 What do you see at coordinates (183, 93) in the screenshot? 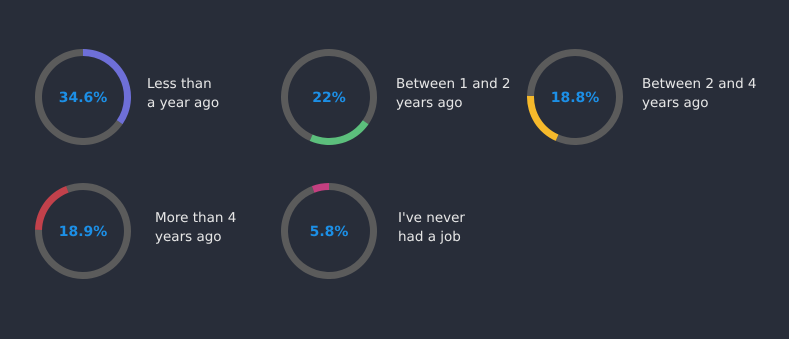
I see `text: Less than a year ago` at bounding box center [183, 93].